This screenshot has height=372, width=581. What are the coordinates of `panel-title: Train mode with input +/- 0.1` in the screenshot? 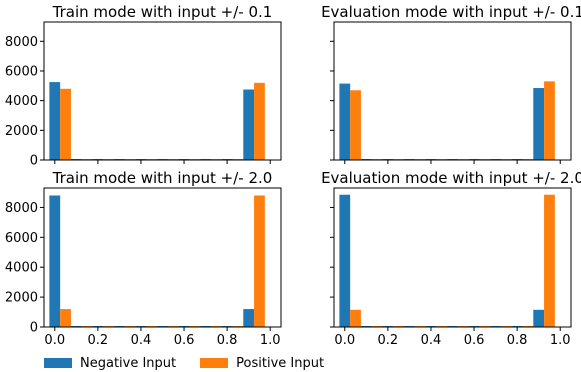 It's located at (162, 12).